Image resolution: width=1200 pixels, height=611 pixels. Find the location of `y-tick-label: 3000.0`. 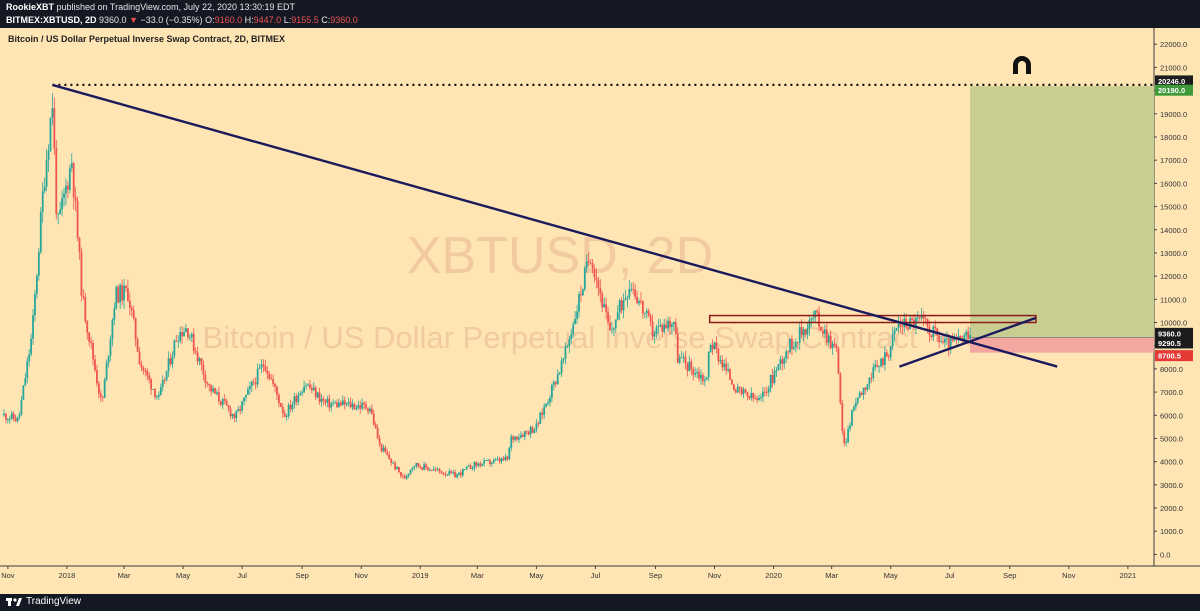

y-tick-label: 3000.0 is located at coordinates (1171, 485).